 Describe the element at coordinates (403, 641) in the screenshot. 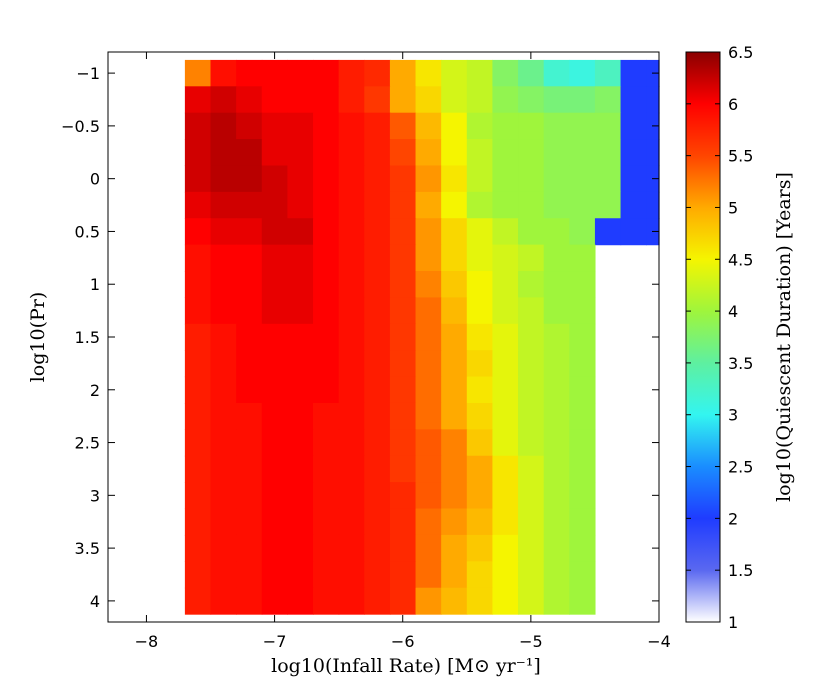

I see `x-tick-label: −6` at that location.